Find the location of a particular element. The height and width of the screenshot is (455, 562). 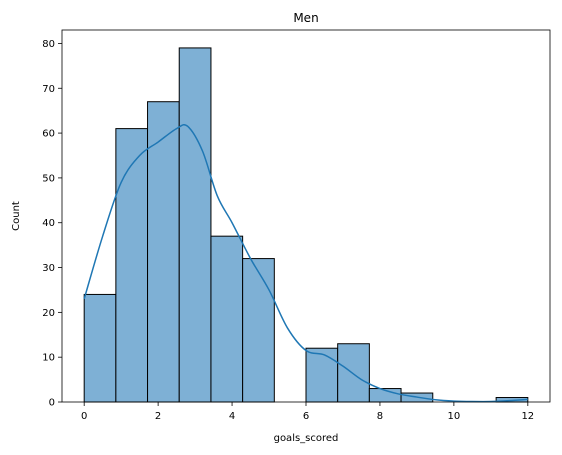

x-axis-label: goals_scored is located at coordinates (306, 438).